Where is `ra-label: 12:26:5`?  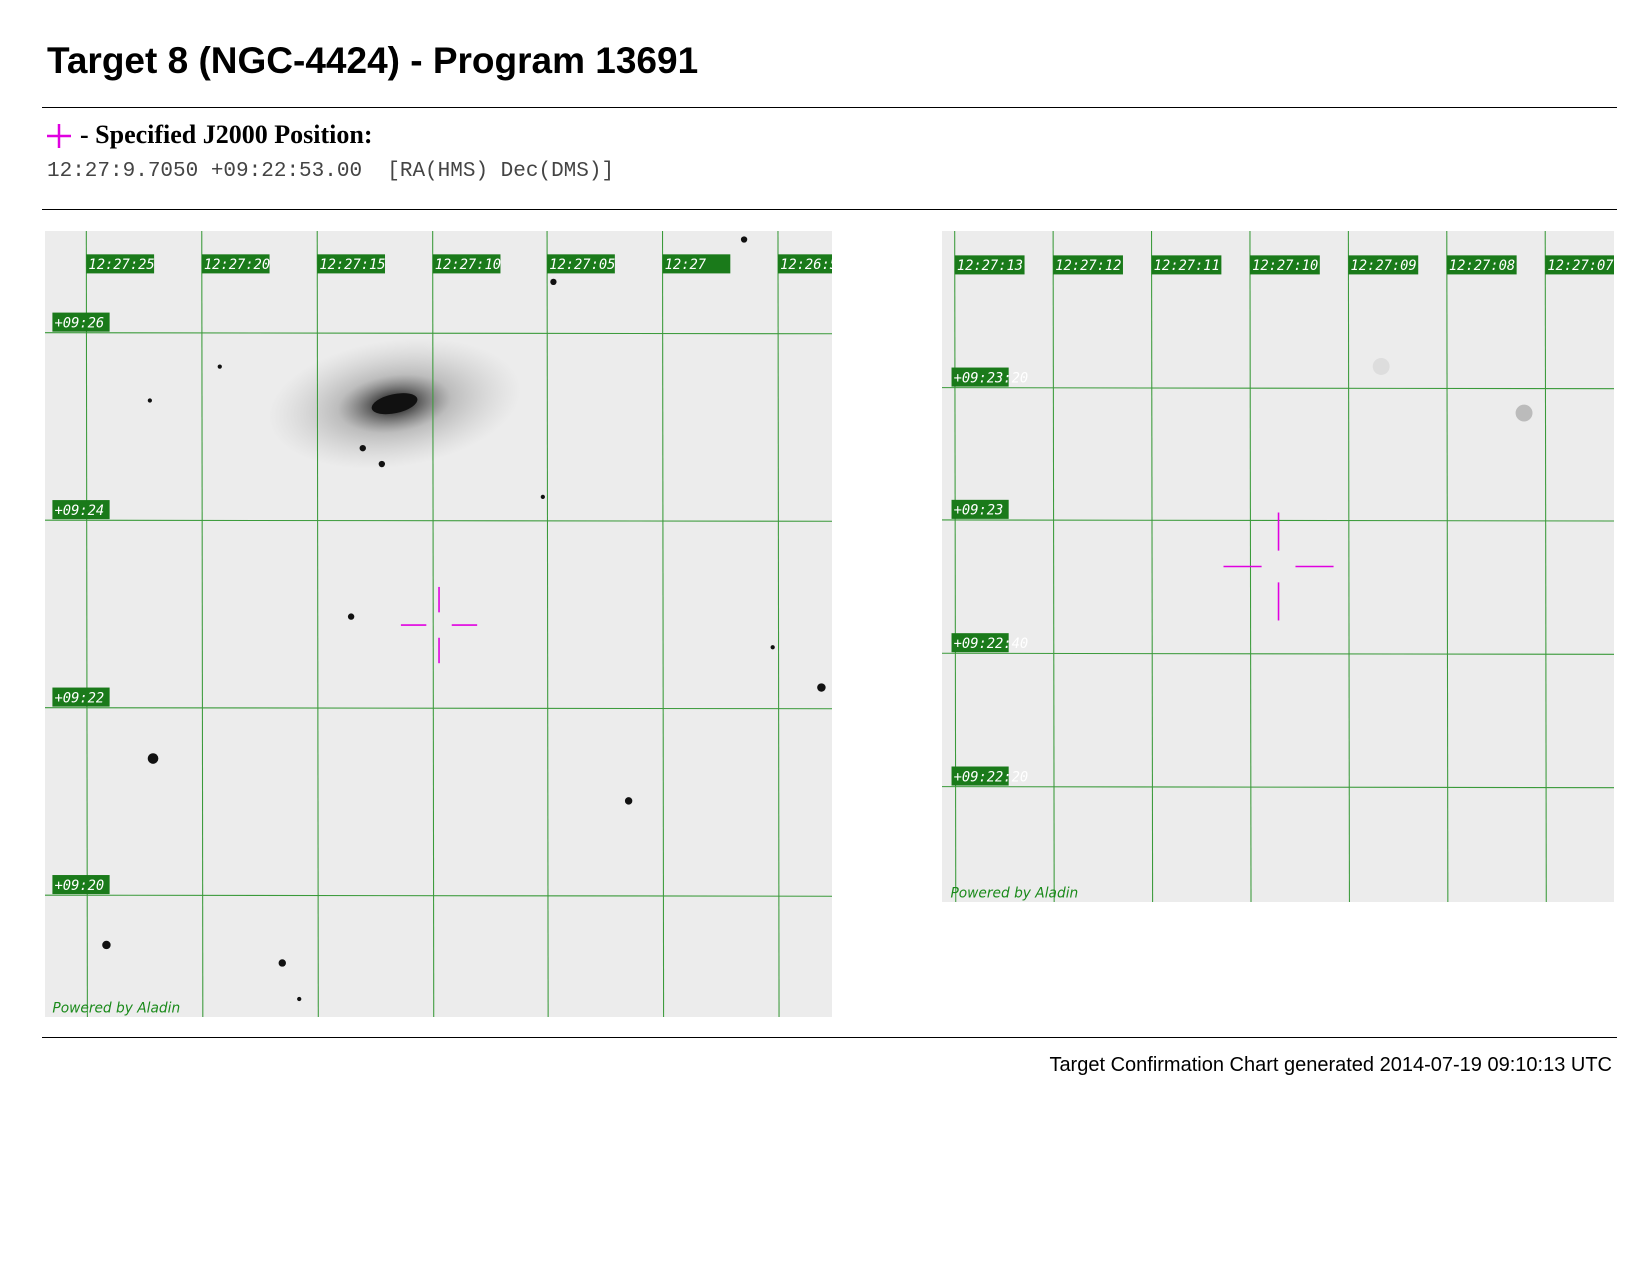
ra-label: 12:26:5 is located at coordinates (806, 265).